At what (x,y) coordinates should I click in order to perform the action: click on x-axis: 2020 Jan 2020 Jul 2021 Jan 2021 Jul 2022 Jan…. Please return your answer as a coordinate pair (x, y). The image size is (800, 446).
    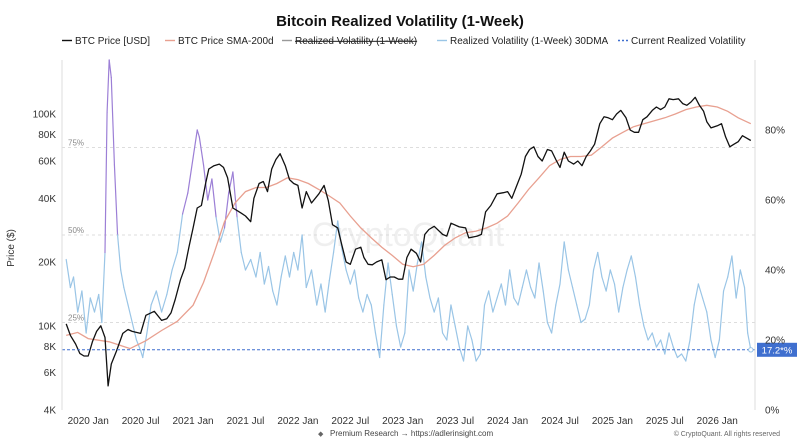
    Looking at the image, I should click on (403, 421).